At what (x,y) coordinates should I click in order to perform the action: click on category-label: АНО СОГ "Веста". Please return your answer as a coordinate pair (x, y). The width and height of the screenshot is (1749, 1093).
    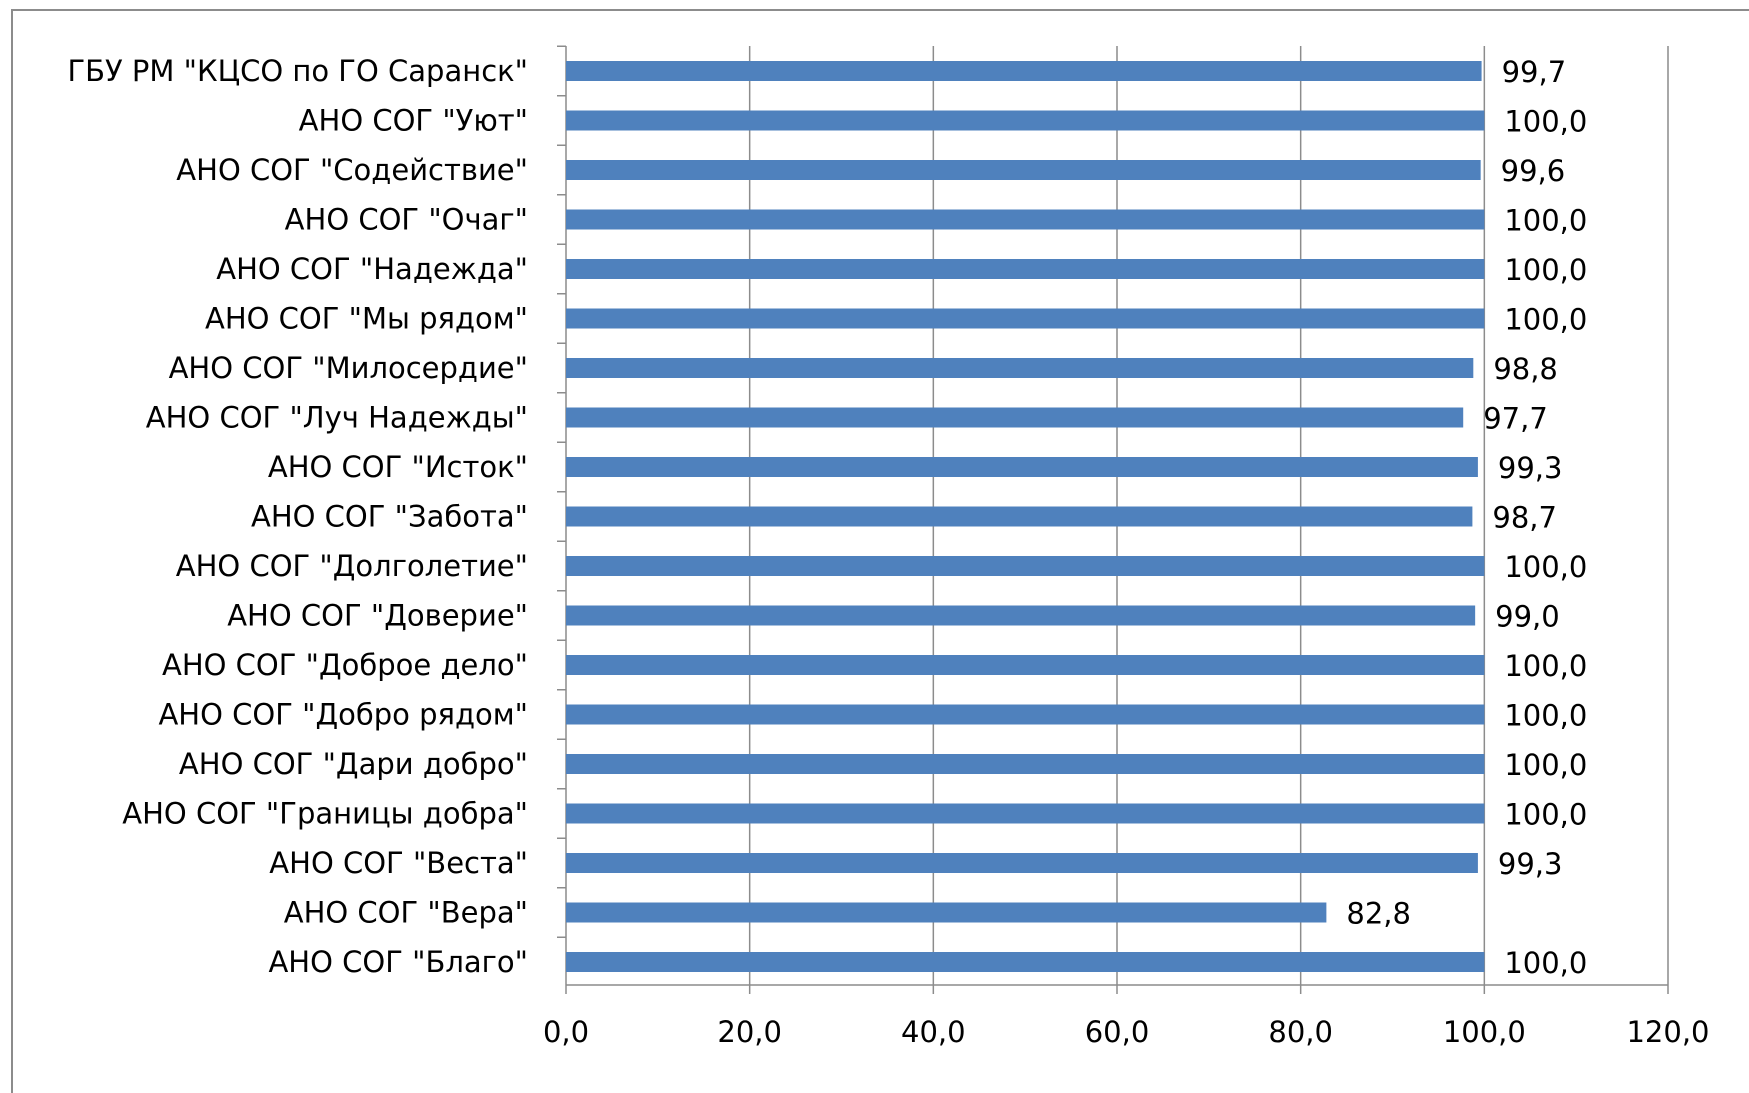
    Looking at the image, I should click on (398, 863).